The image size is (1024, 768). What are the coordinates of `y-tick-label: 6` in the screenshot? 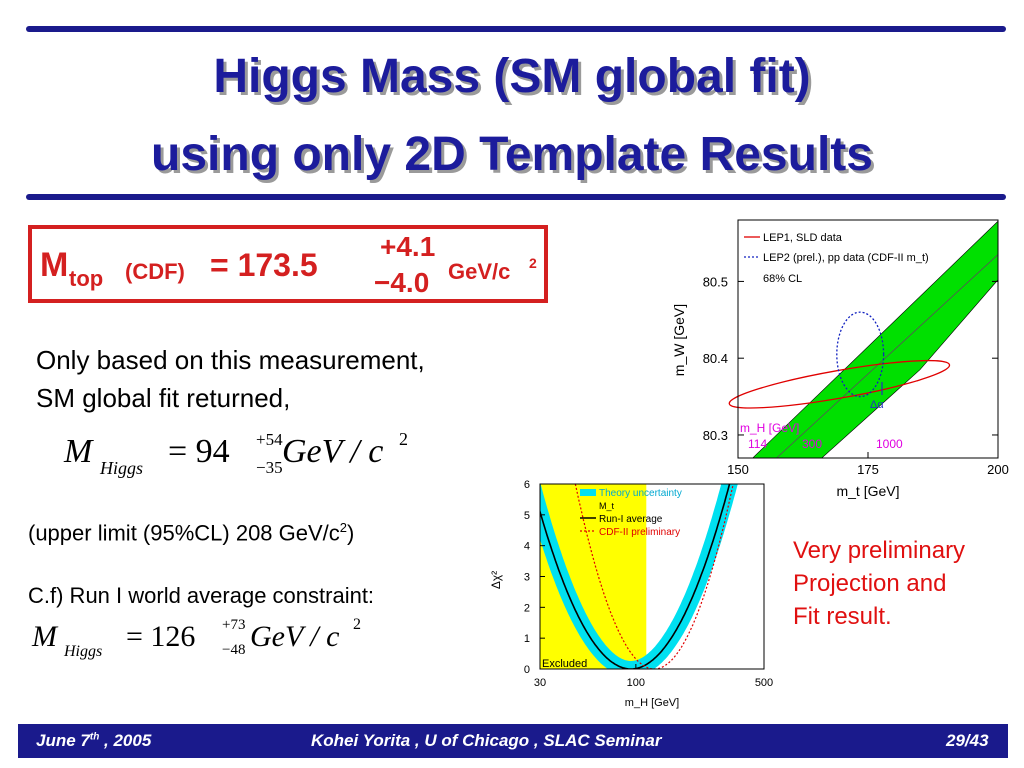 It's located at (527, 485).